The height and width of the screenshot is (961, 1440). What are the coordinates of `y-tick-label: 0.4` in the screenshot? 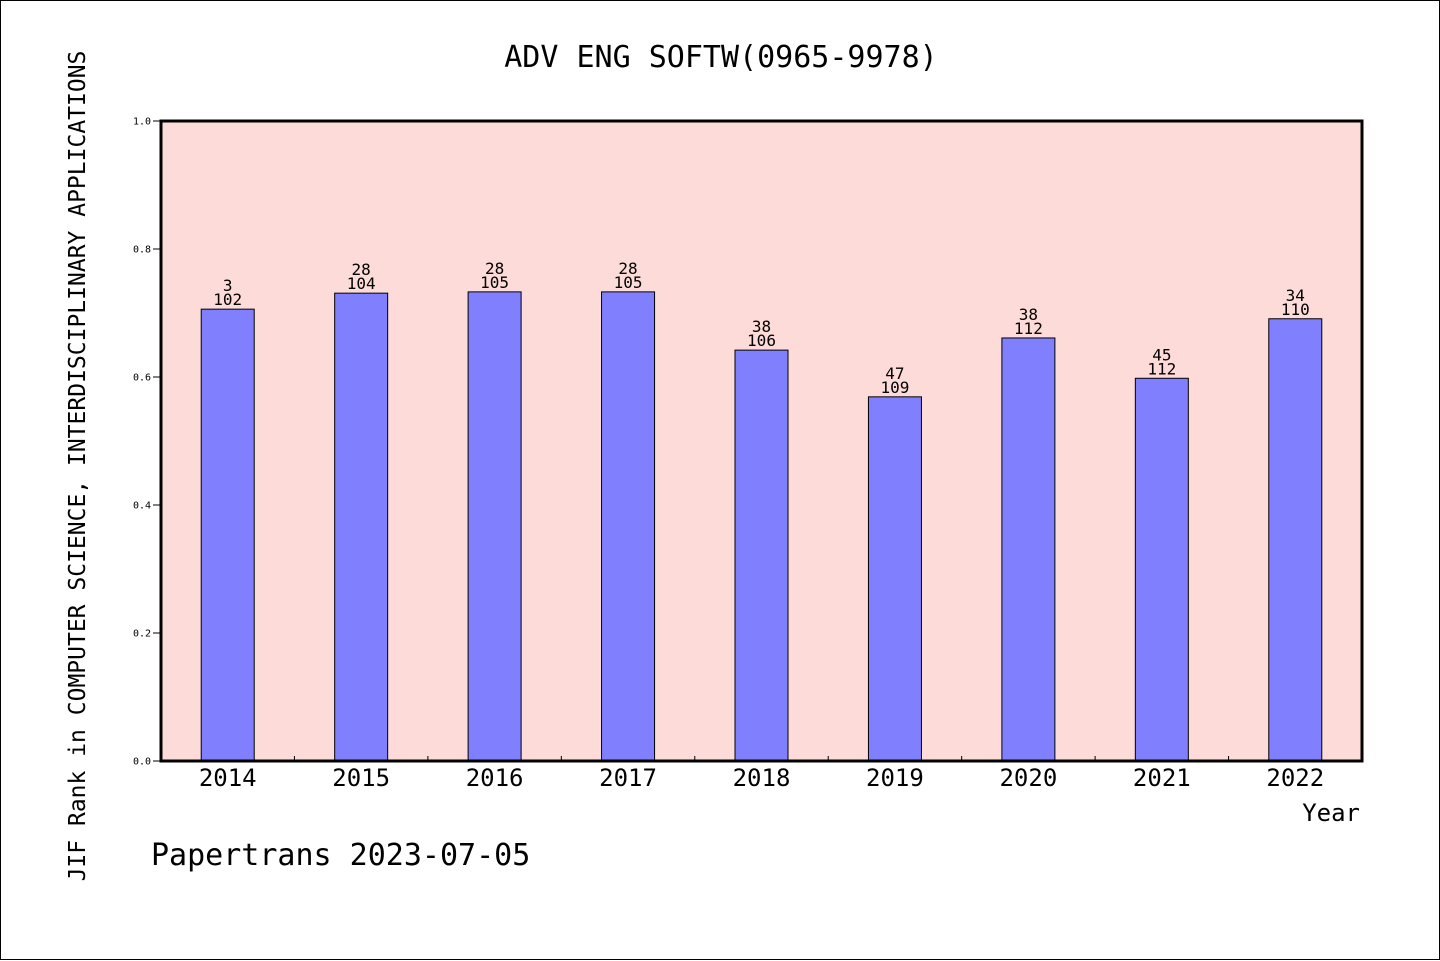 It's located at (142, 506).